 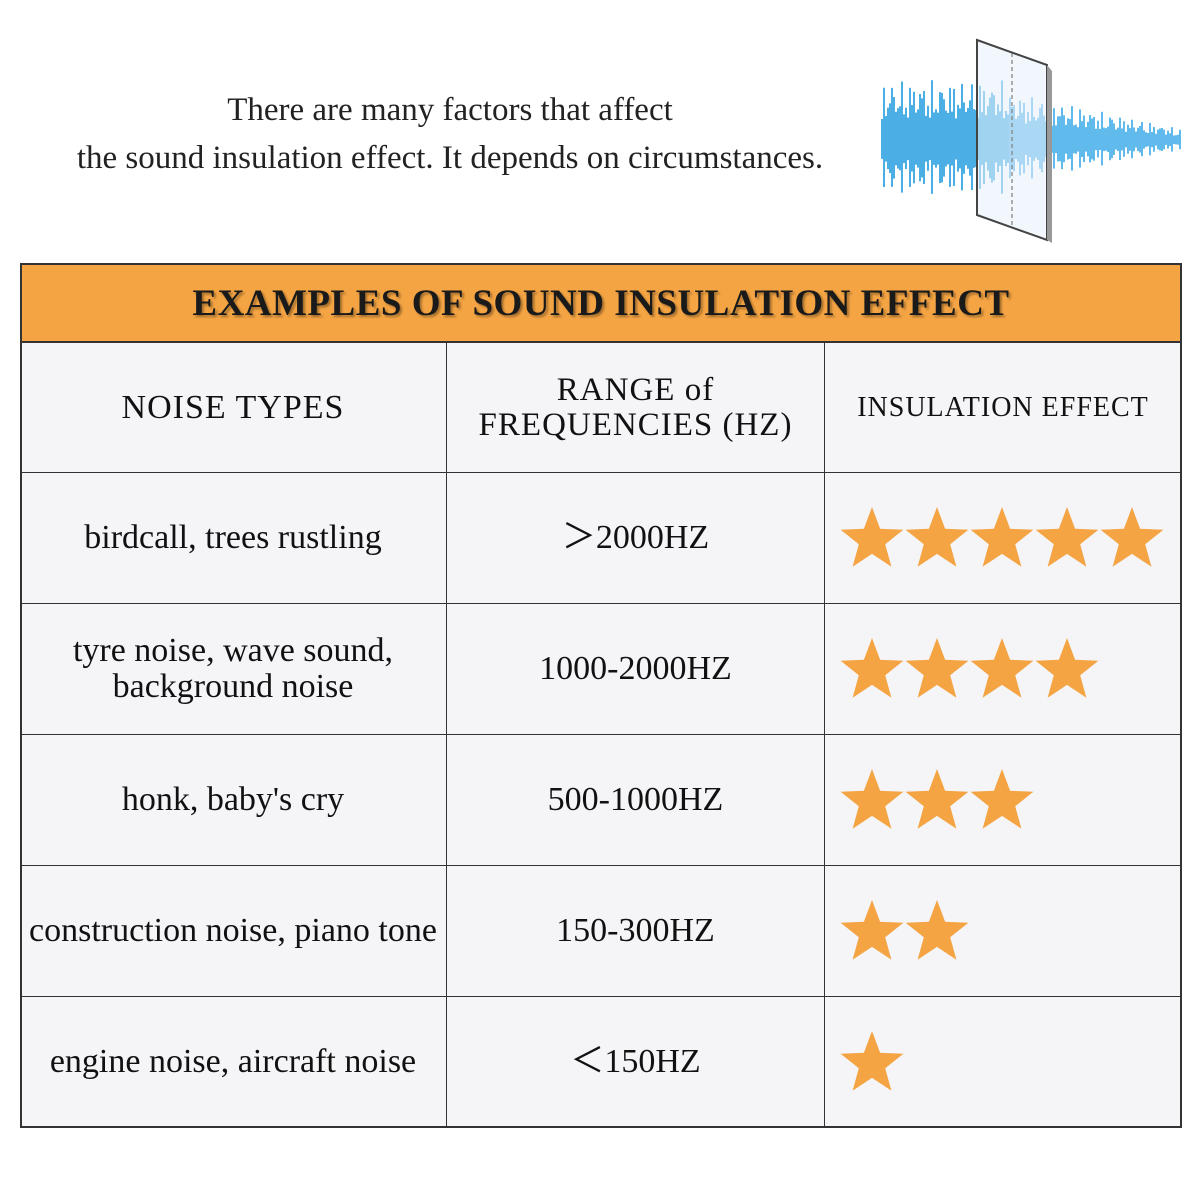 What do you see at coordinates (636, 408) in the screenshot?
I see `header-cell: RANGE of FREQUENCIES (HZ)` at bounding box center [636, 408].